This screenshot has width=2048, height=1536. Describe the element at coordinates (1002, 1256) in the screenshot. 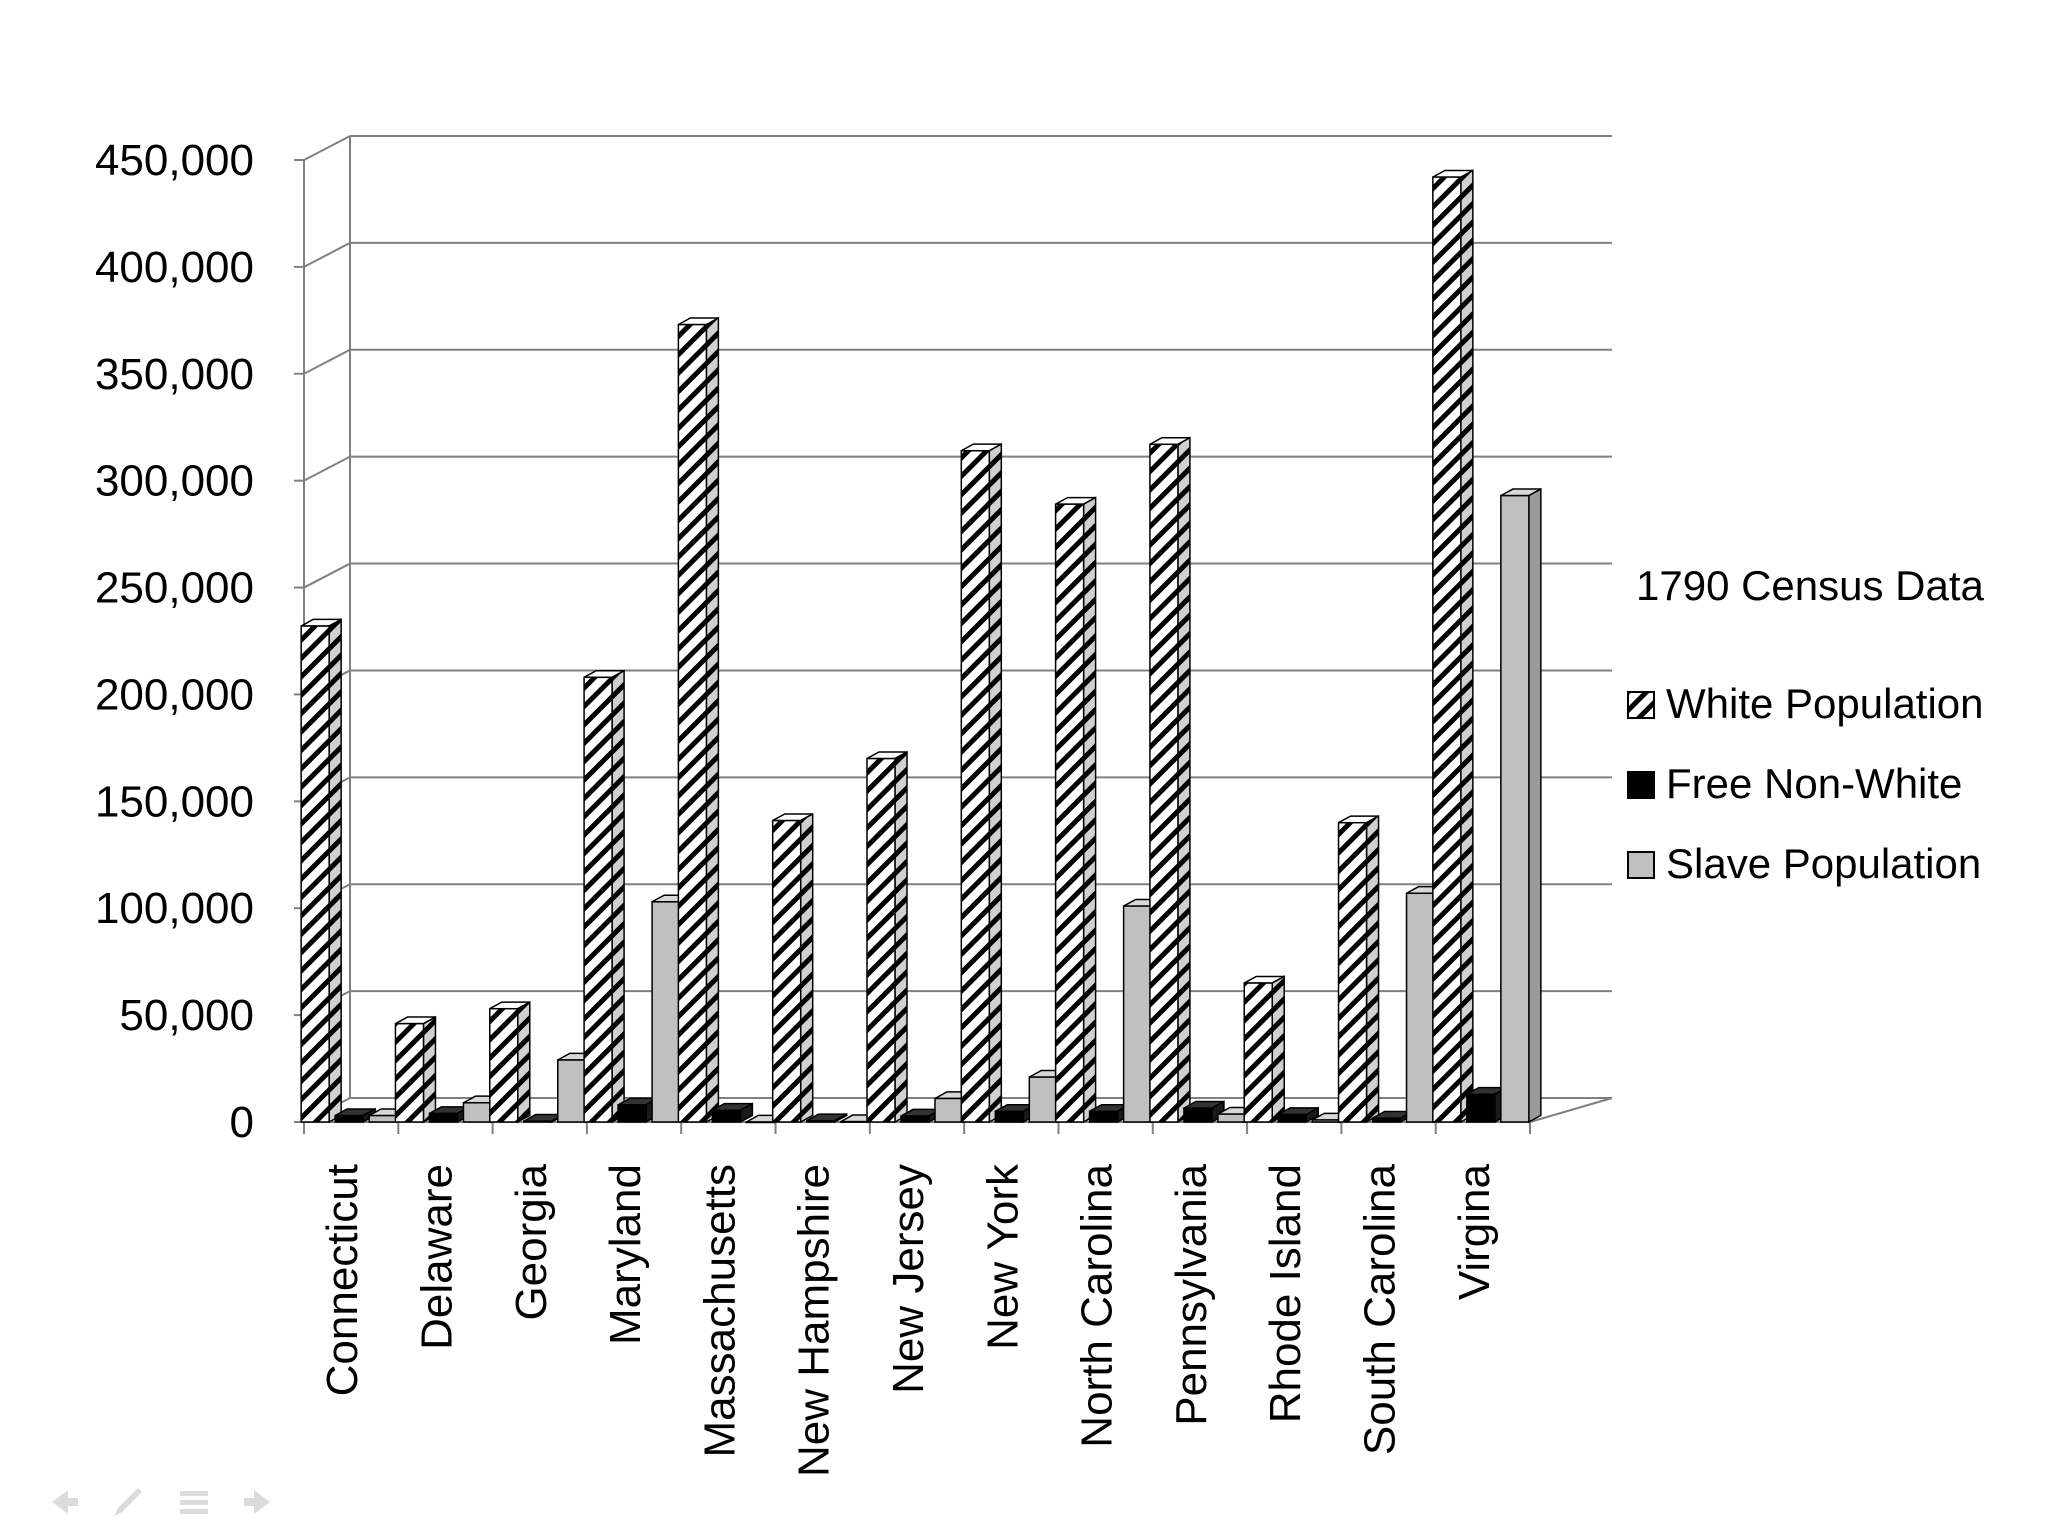

I see `x-tick-label: New York` at that location.